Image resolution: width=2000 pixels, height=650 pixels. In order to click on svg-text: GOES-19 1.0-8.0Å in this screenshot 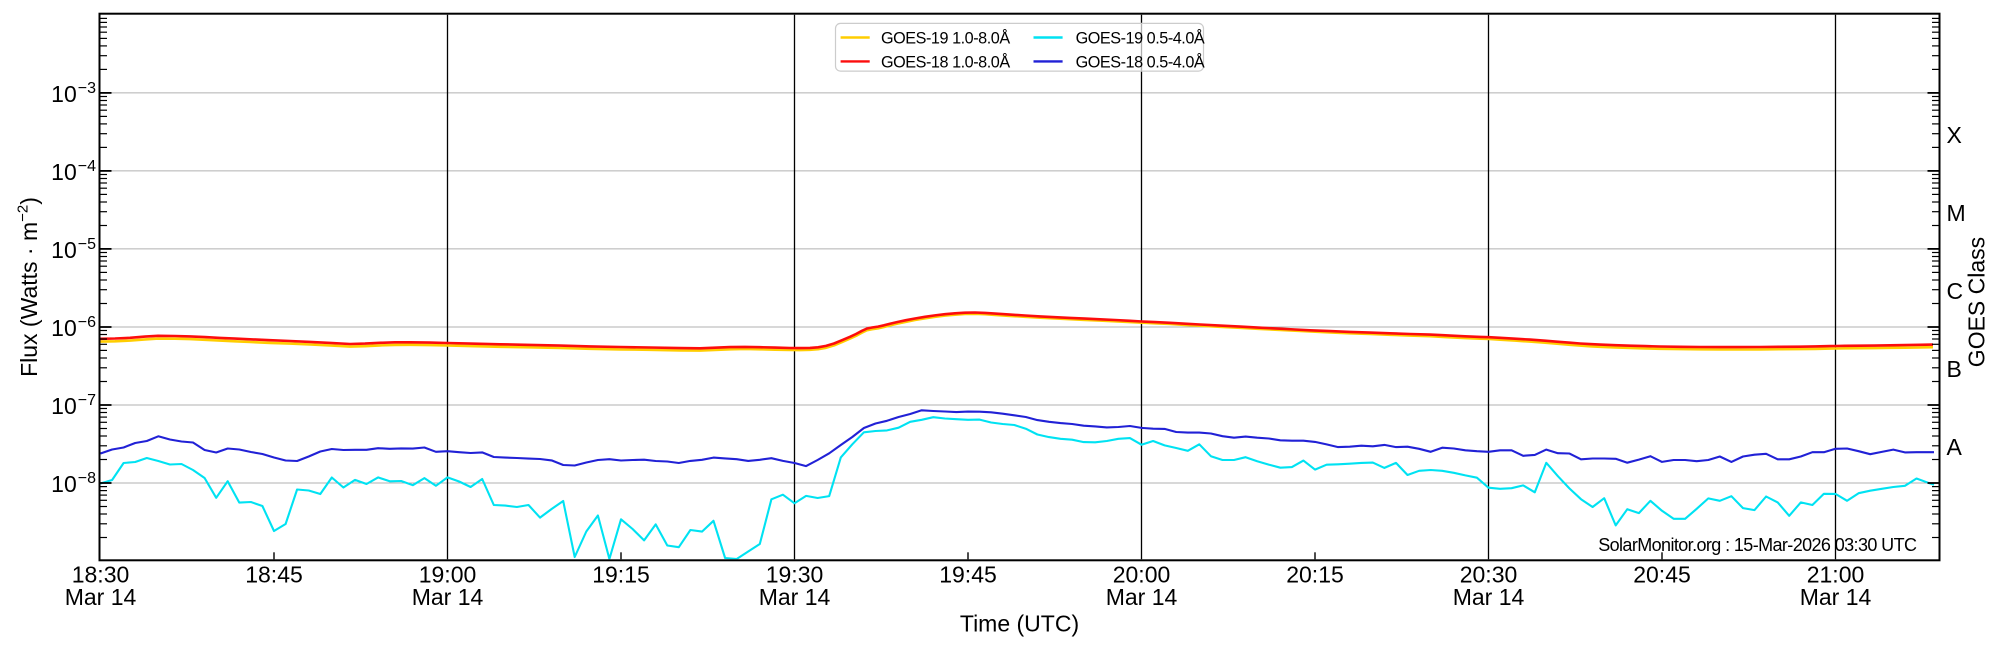, I will do `click(945, 38)`.